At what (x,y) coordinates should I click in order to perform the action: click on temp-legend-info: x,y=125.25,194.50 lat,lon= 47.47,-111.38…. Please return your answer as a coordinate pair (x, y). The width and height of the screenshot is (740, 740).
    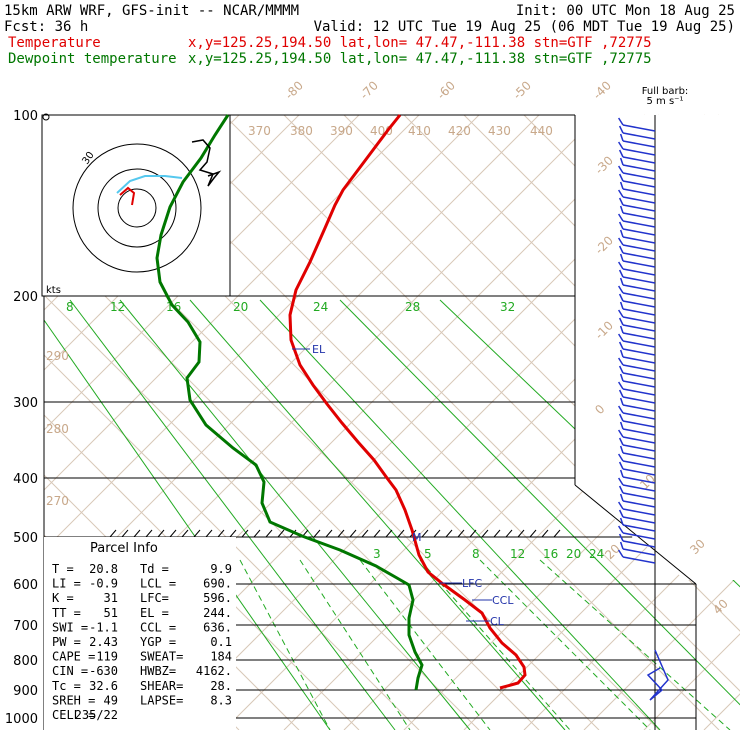
    Looking at the image, I should click on (420, 43).